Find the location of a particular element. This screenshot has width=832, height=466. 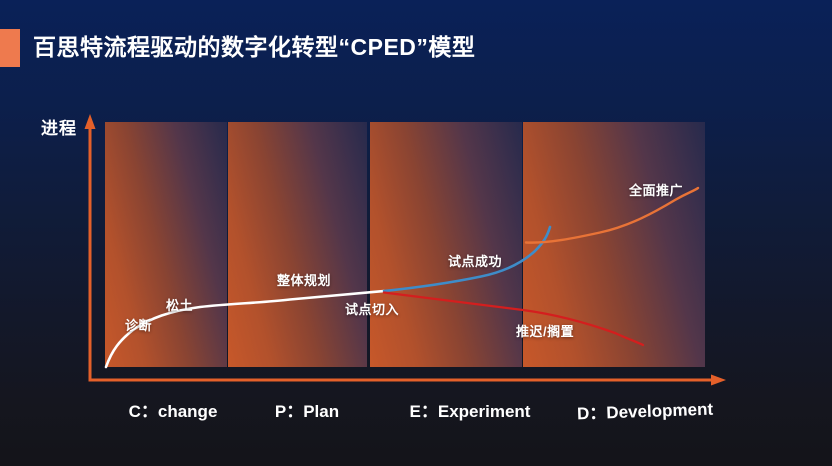

label-pilot-entry: 试点切入 is located at coordinates (372, 309).